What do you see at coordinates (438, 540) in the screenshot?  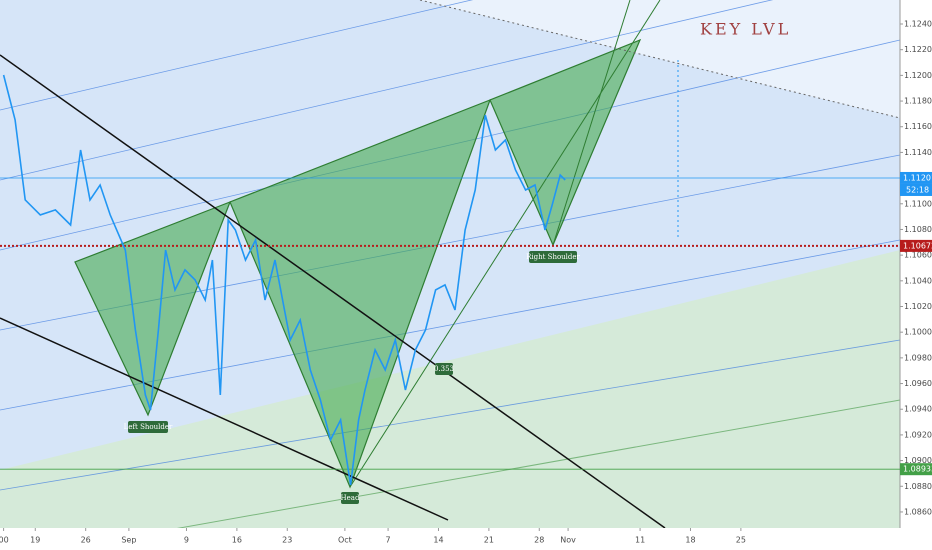 I see `x-tick-label: 14` at bounding box center [438, 540].